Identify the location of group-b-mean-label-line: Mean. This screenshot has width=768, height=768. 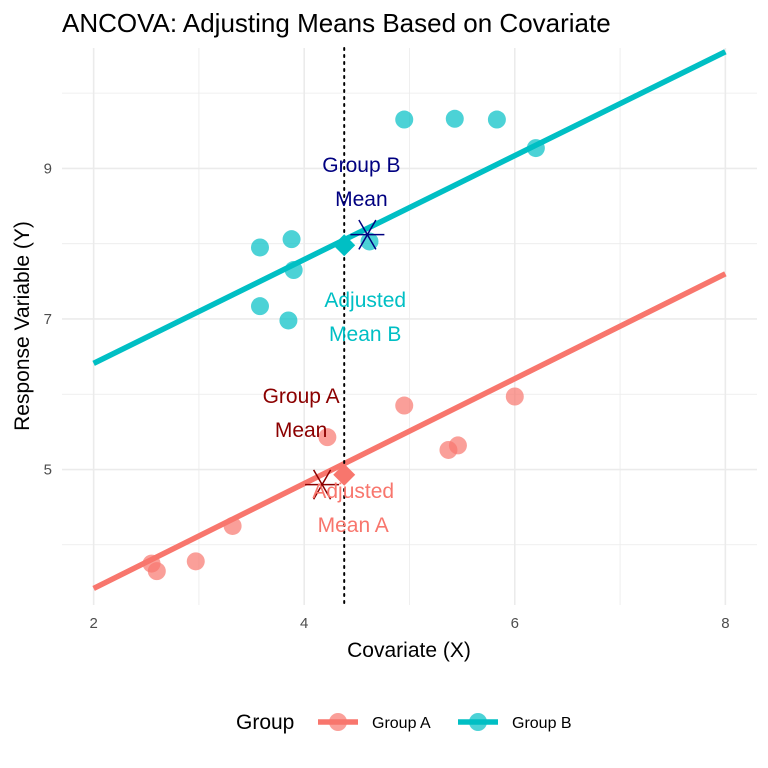
(361, 199).